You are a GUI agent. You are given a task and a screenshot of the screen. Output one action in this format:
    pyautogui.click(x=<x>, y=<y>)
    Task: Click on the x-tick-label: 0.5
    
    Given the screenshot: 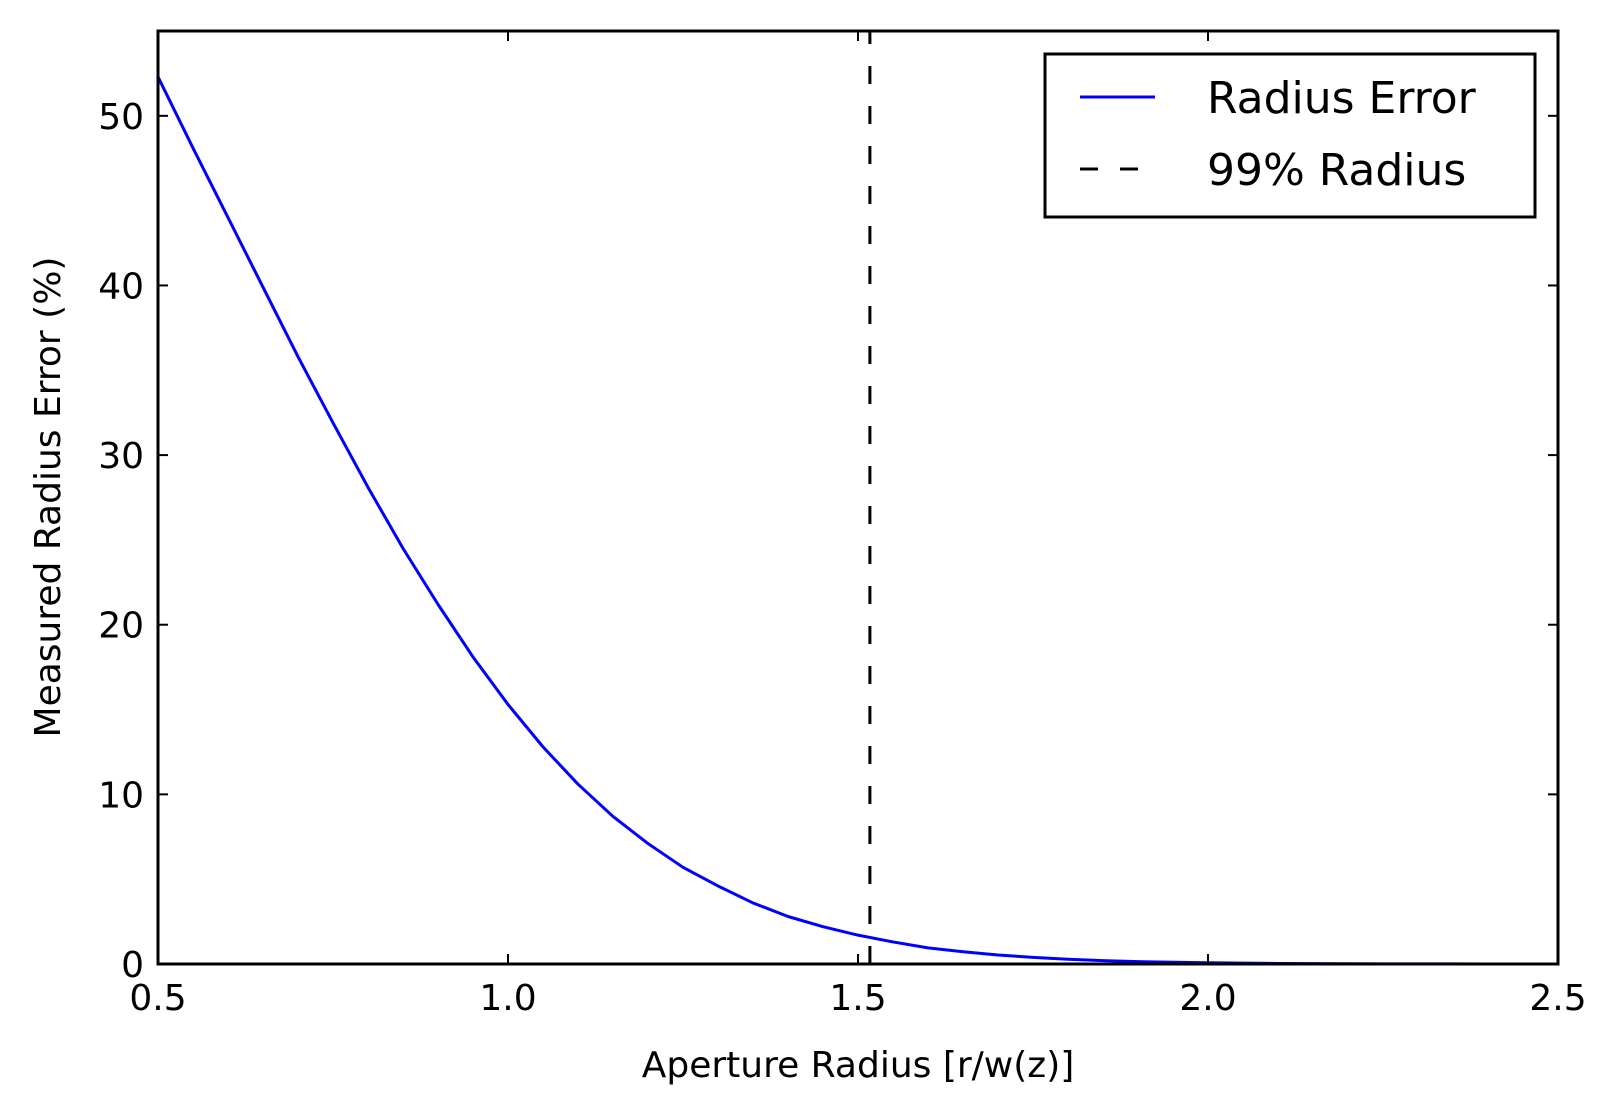 What is the action you would take?
    pyautogui.click(x=157, y=998)
    